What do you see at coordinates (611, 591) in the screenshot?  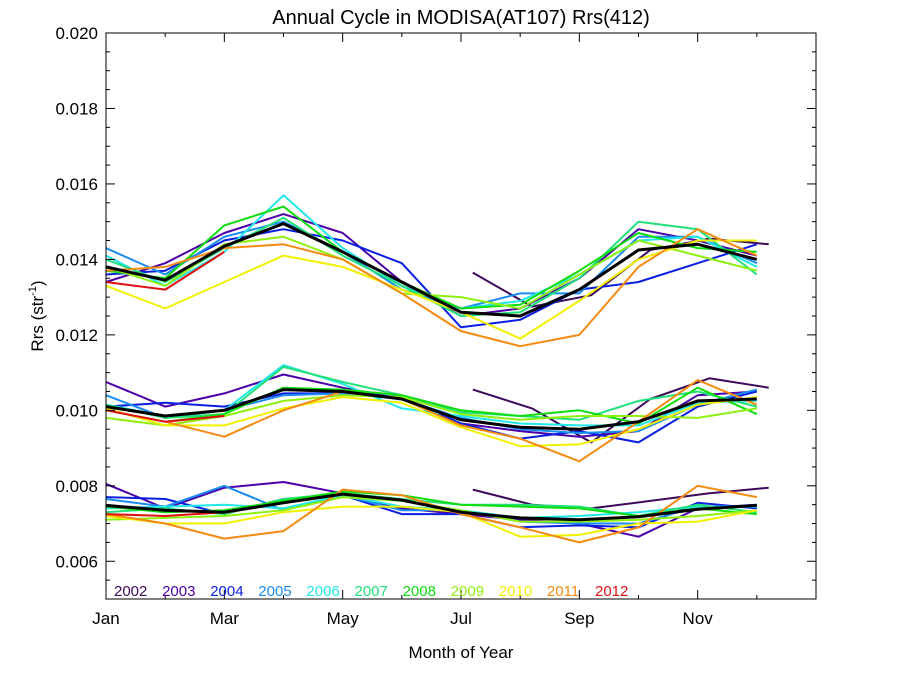 I see `legend-label-2012: 2012` at bounding box center [611, 591].